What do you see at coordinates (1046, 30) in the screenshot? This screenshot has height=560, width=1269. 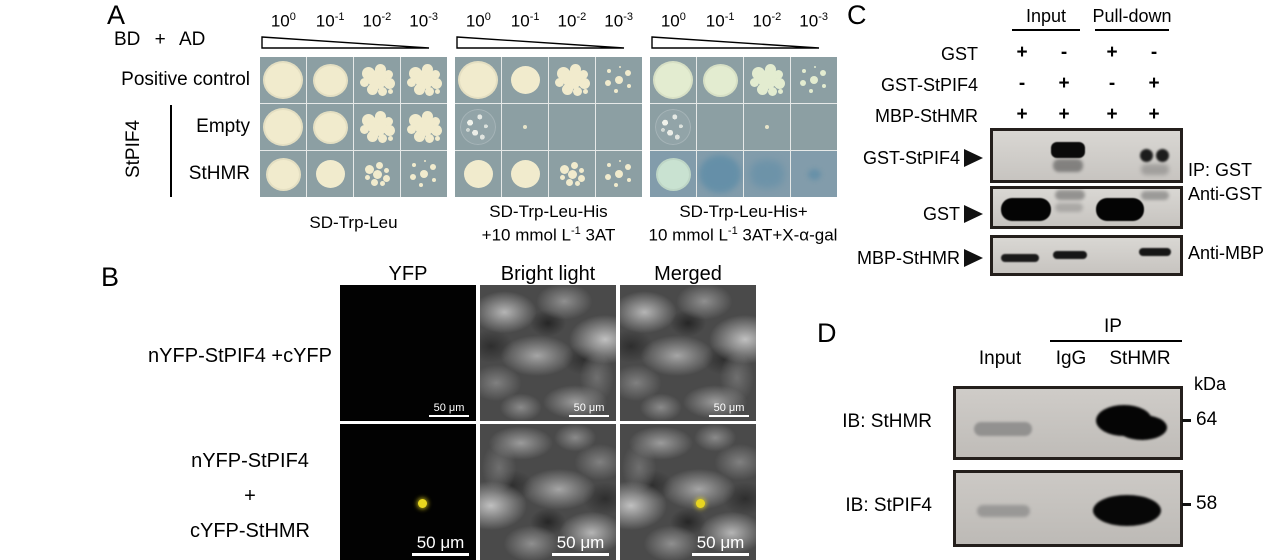 I see `input-underline` at bounding box center [1046, 30].